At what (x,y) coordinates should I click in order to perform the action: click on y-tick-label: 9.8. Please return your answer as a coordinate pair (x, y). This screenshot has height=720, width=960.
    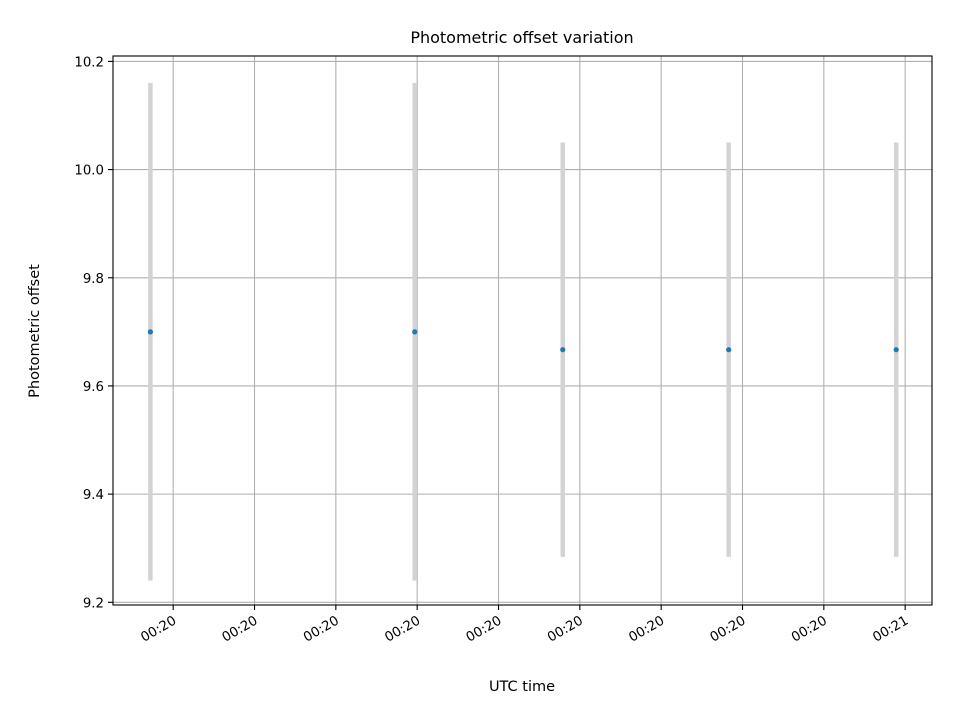
    Looking at the image, I should click on (93, 279).